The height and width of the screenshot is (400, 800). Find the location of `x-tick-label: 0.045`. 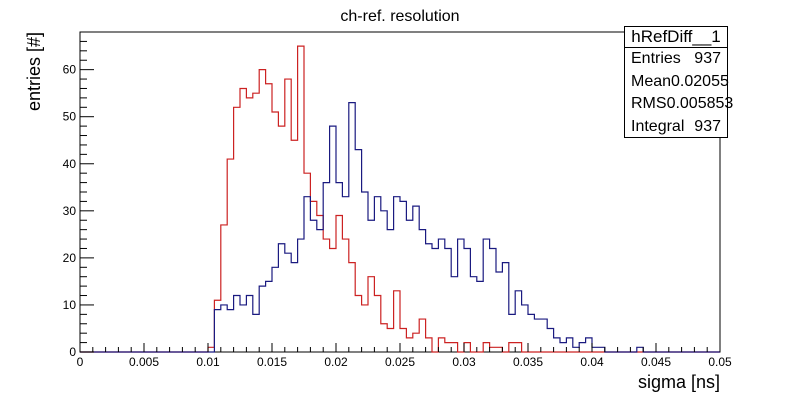

x-tick-label: 0.045 is located at coordinates (656, 362).